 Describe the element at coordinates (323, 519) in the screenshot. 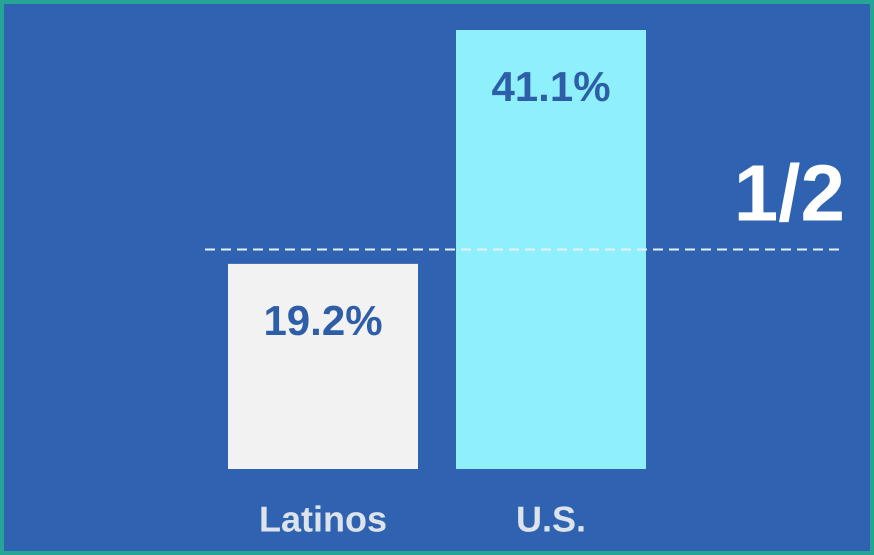

I see `x-tick-label: Latinos` at that location.